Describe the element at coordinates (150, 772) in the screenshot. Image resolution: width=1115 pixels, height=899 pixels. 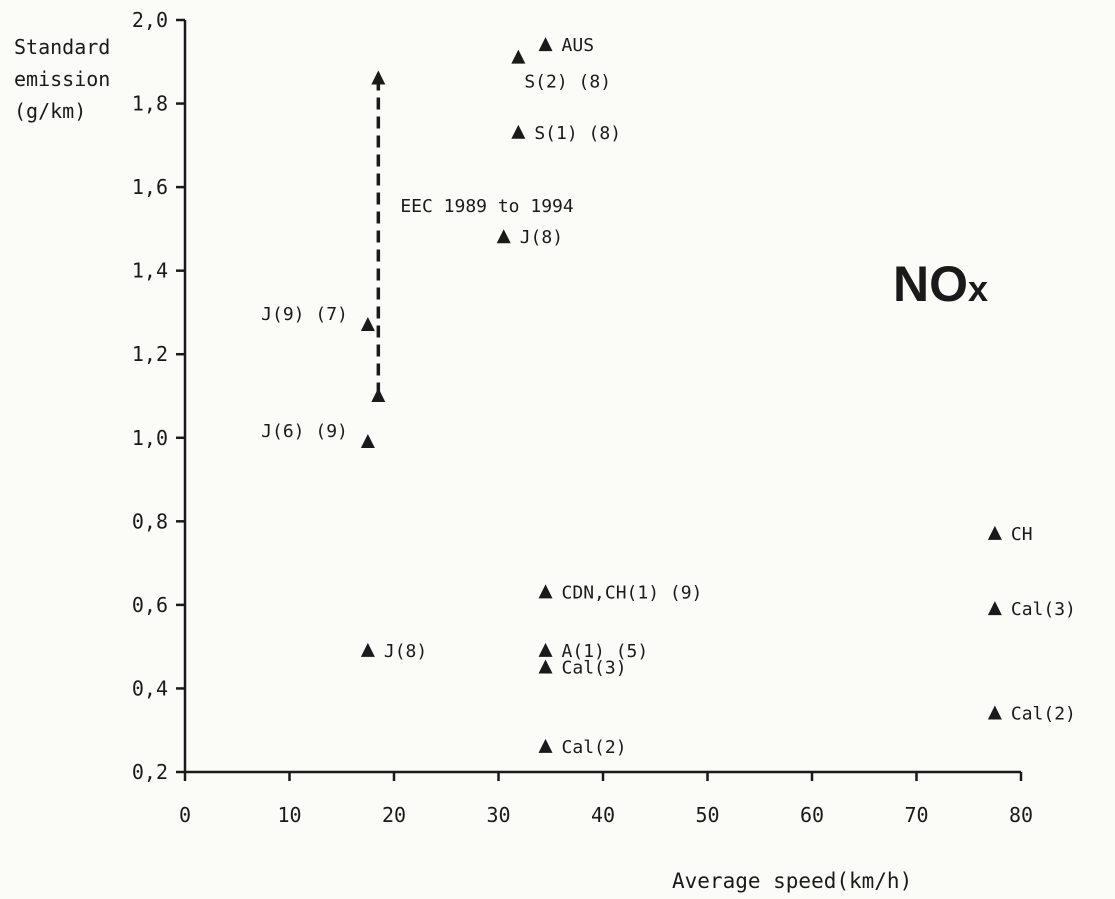
I see `y-tick-label: 0,2` at that location.